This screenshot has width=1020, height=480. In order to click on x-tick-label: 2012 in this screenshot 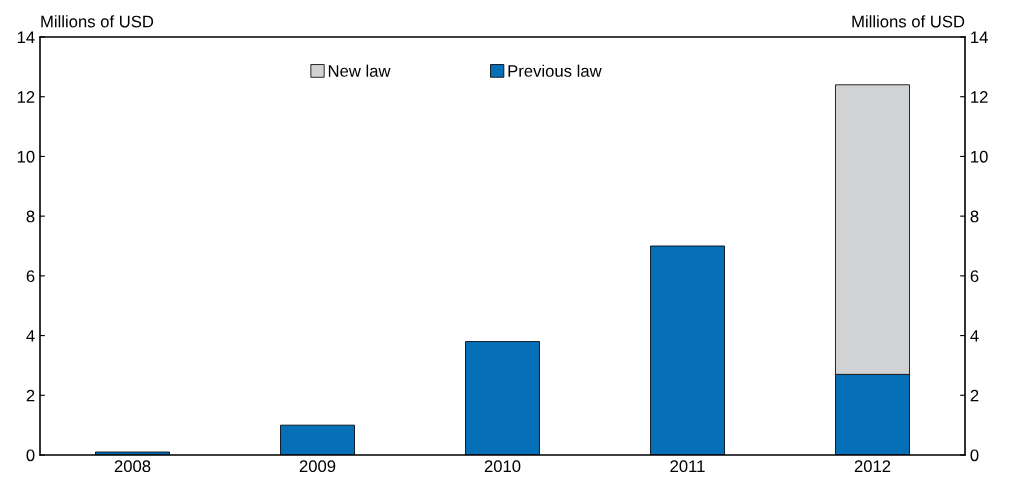, I will do `click(872, 466)`.